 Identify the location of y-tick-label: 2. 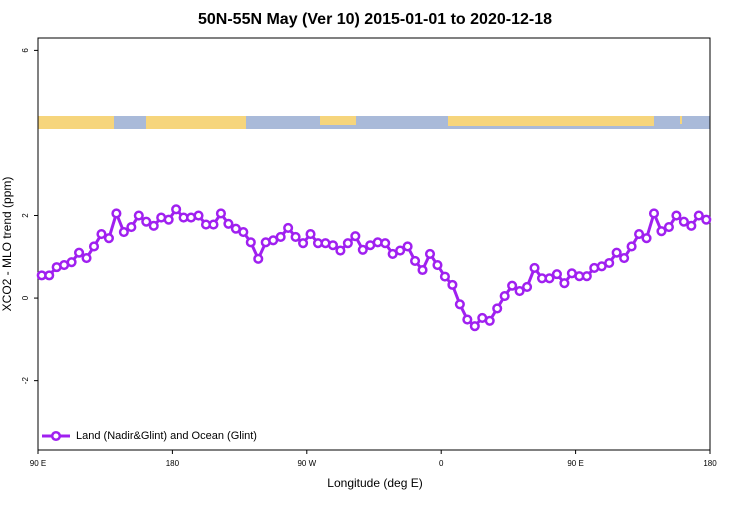
(25, 215).